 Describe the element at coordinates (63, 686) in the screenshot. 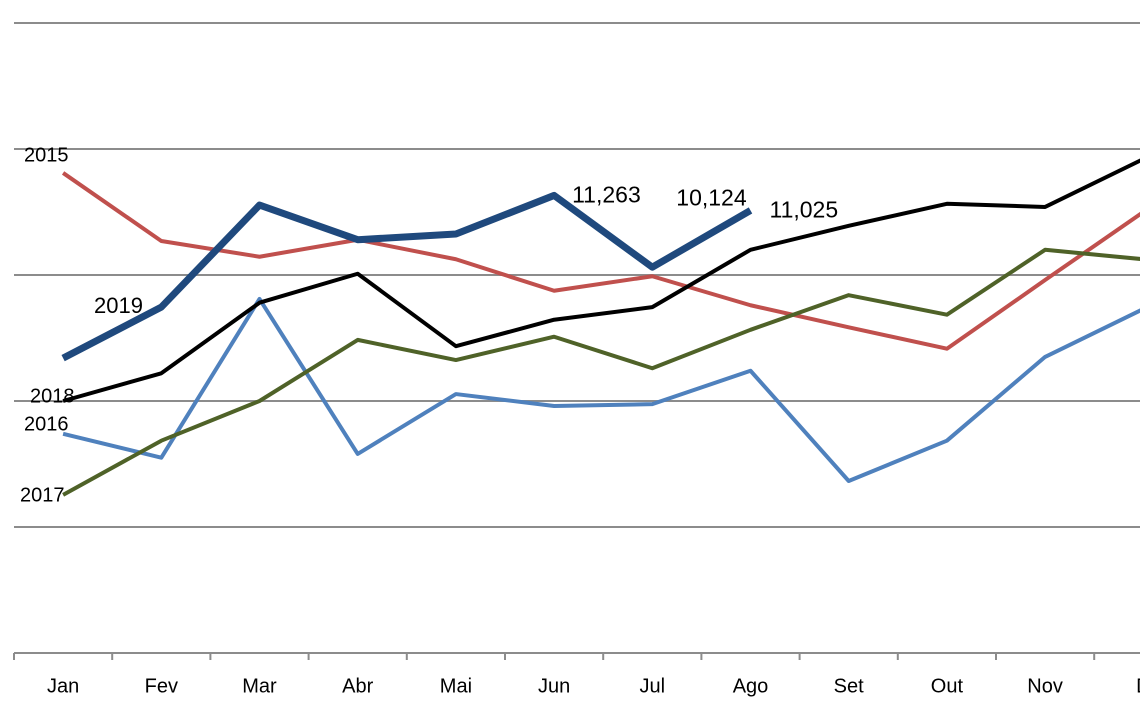

I see `x-tick-label: Jan` at that location.